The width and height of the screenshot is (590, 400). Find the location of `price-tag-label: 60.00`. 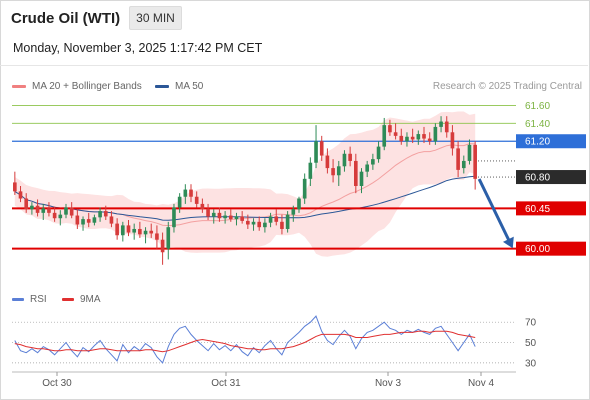

price-tag-label: 60.00 is located at coordinates (537, 249).